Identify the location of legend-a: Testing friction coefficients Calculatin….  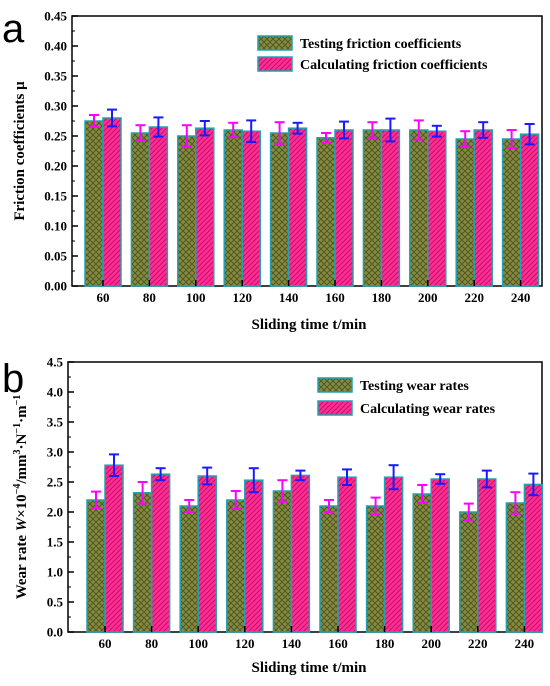
(372, 54).